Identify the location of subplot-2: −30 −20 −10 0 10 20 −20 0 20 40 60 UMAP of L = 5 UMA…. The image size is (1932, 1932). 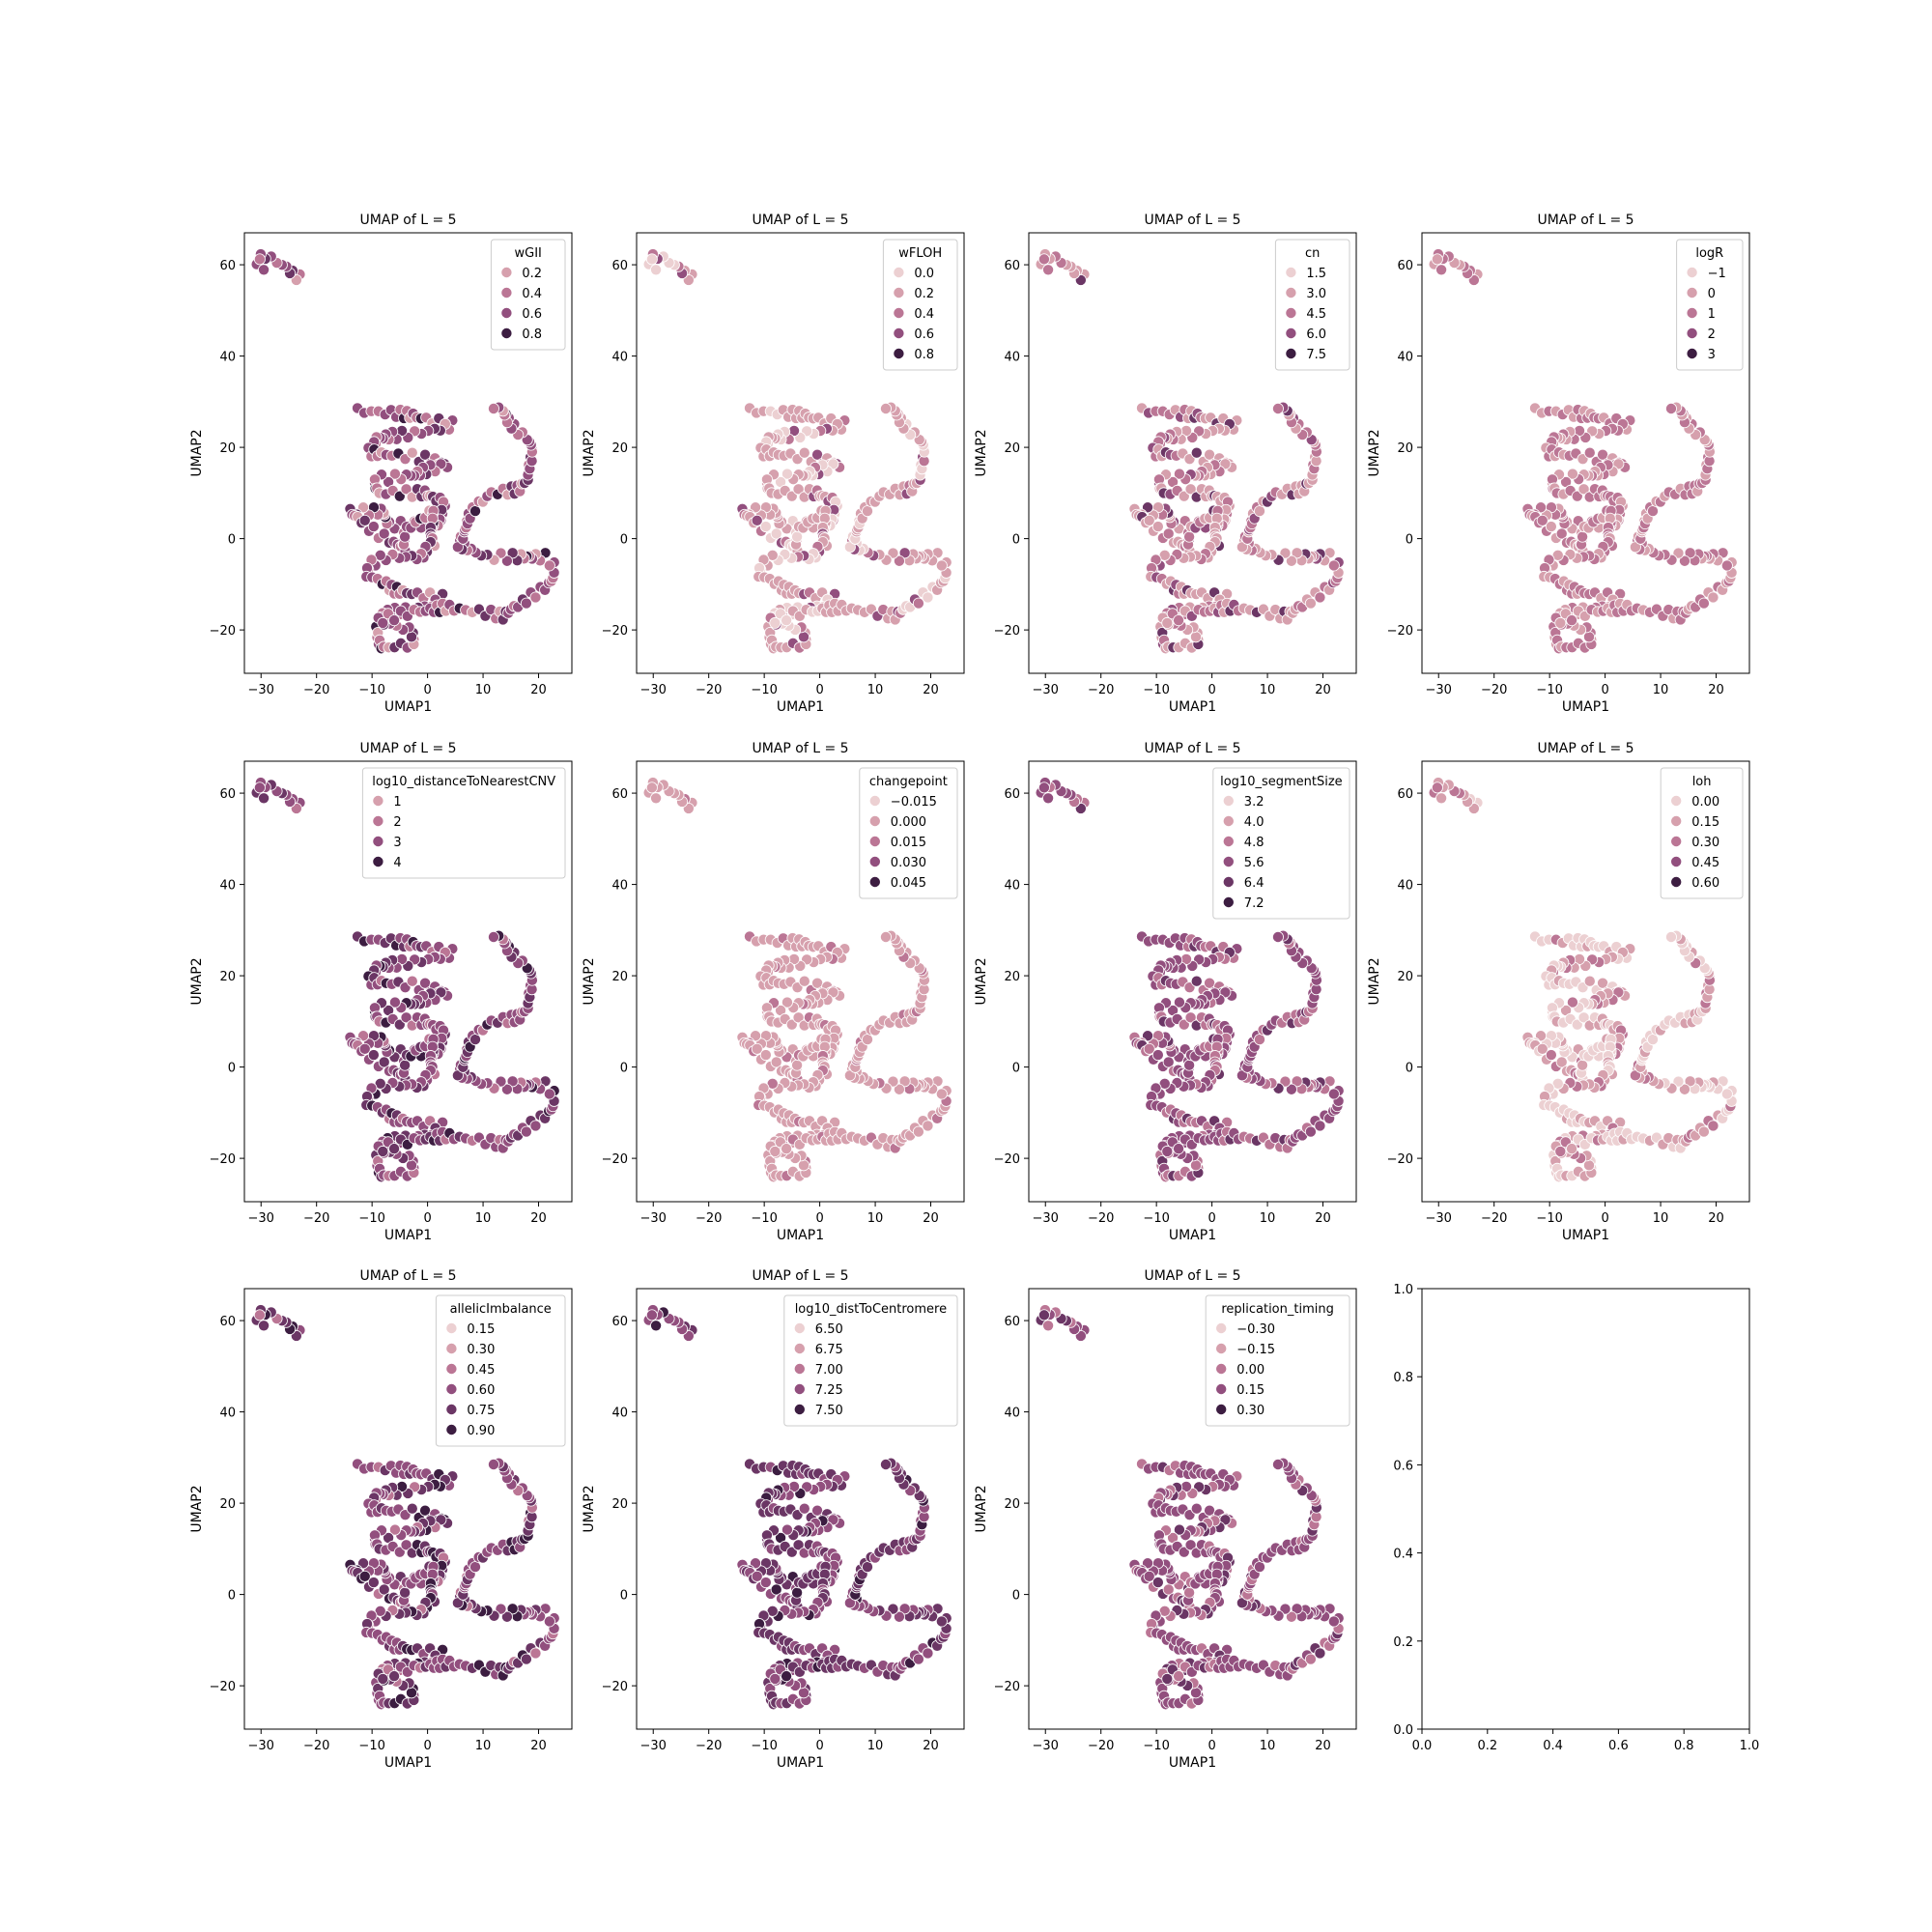
(773, 464).